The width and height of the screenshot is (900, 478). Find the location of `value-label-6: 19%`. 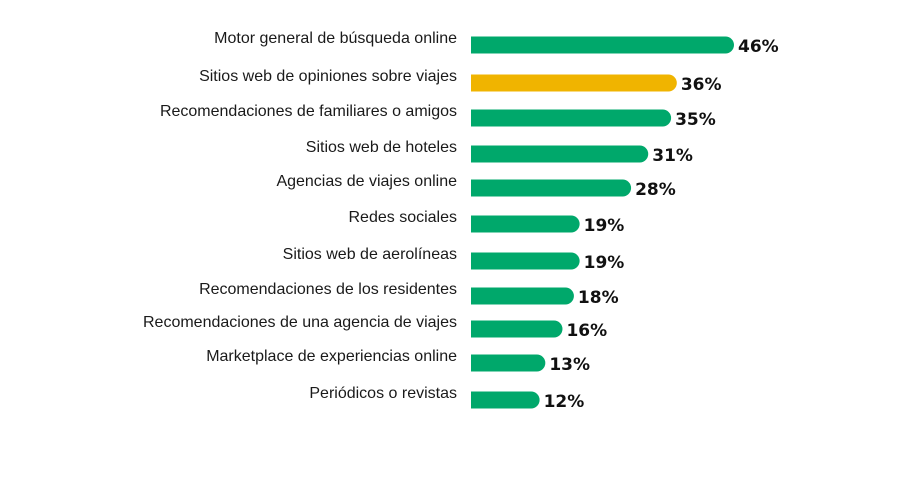

value-label-6: 19% is located at coordinates (604, 263).